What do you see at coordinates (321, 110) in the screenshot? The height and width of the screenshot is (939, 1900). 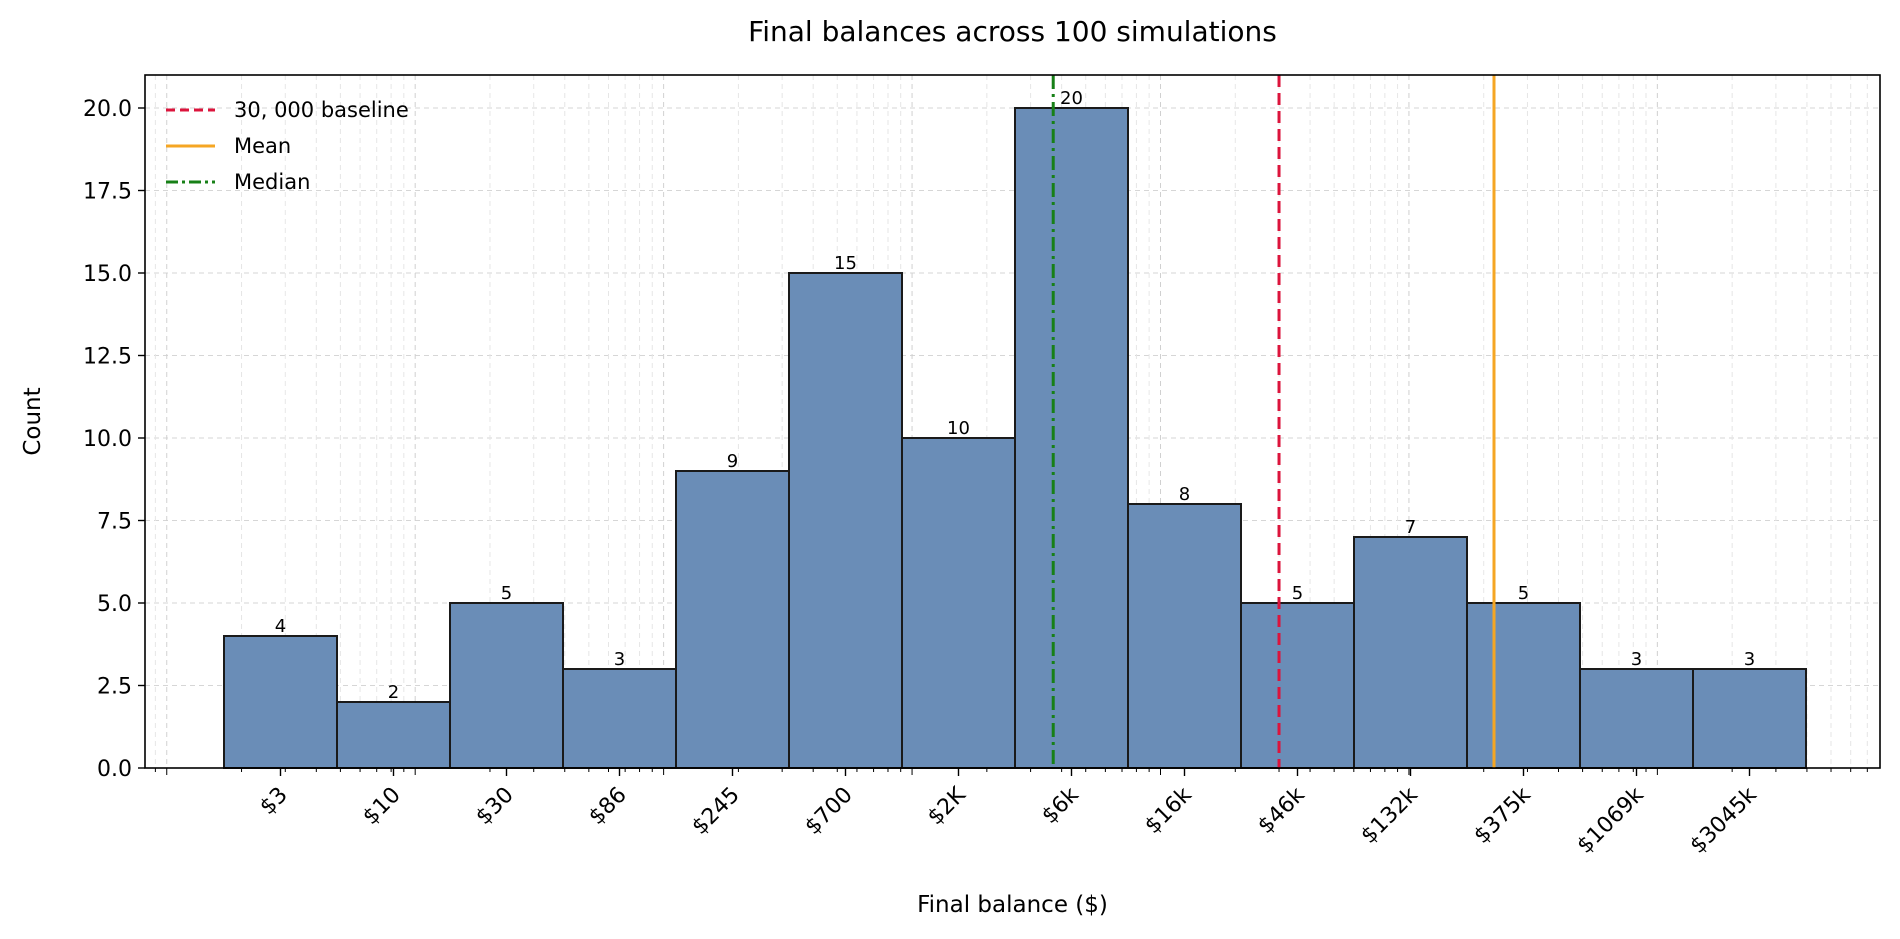 I see `legend-label: 30, 000 baseline` at bounding box center [321, 110].